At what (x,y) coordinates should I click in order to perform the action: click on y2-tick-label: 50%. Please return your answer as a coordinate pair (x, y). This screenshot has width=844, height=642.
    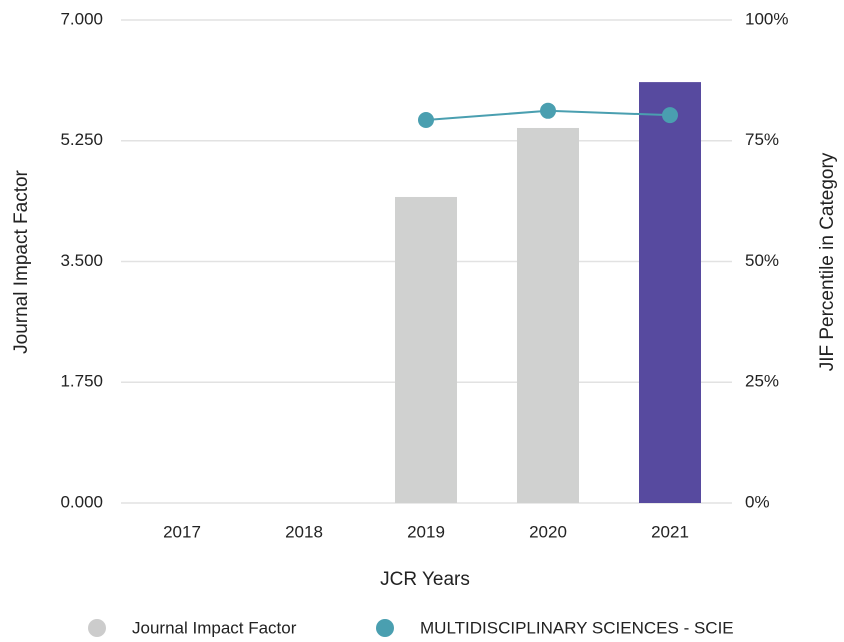
    Looking at the image, I should click on (762, 260).